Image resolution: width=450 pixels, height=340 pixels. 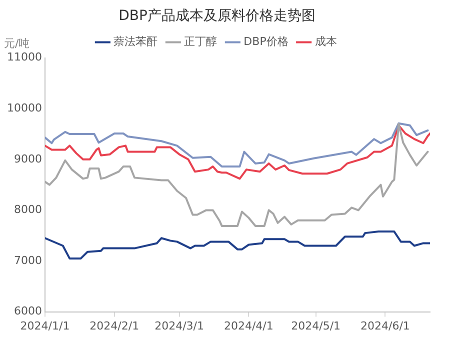 I want to click on y-tick-label: 7000, so click(x=28, y=260).